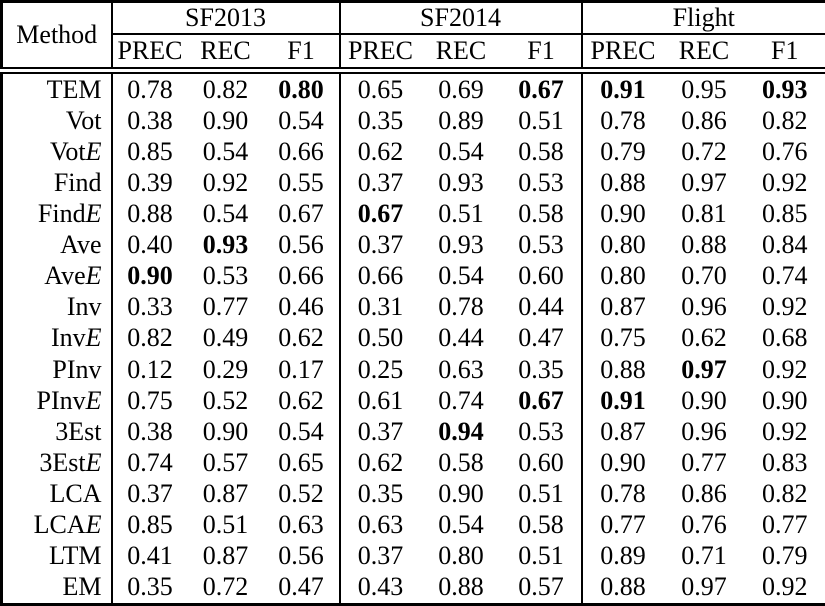 This screenshot has height=606, width=825. I want to click on value-cell: 0.71, so click(704, 556).